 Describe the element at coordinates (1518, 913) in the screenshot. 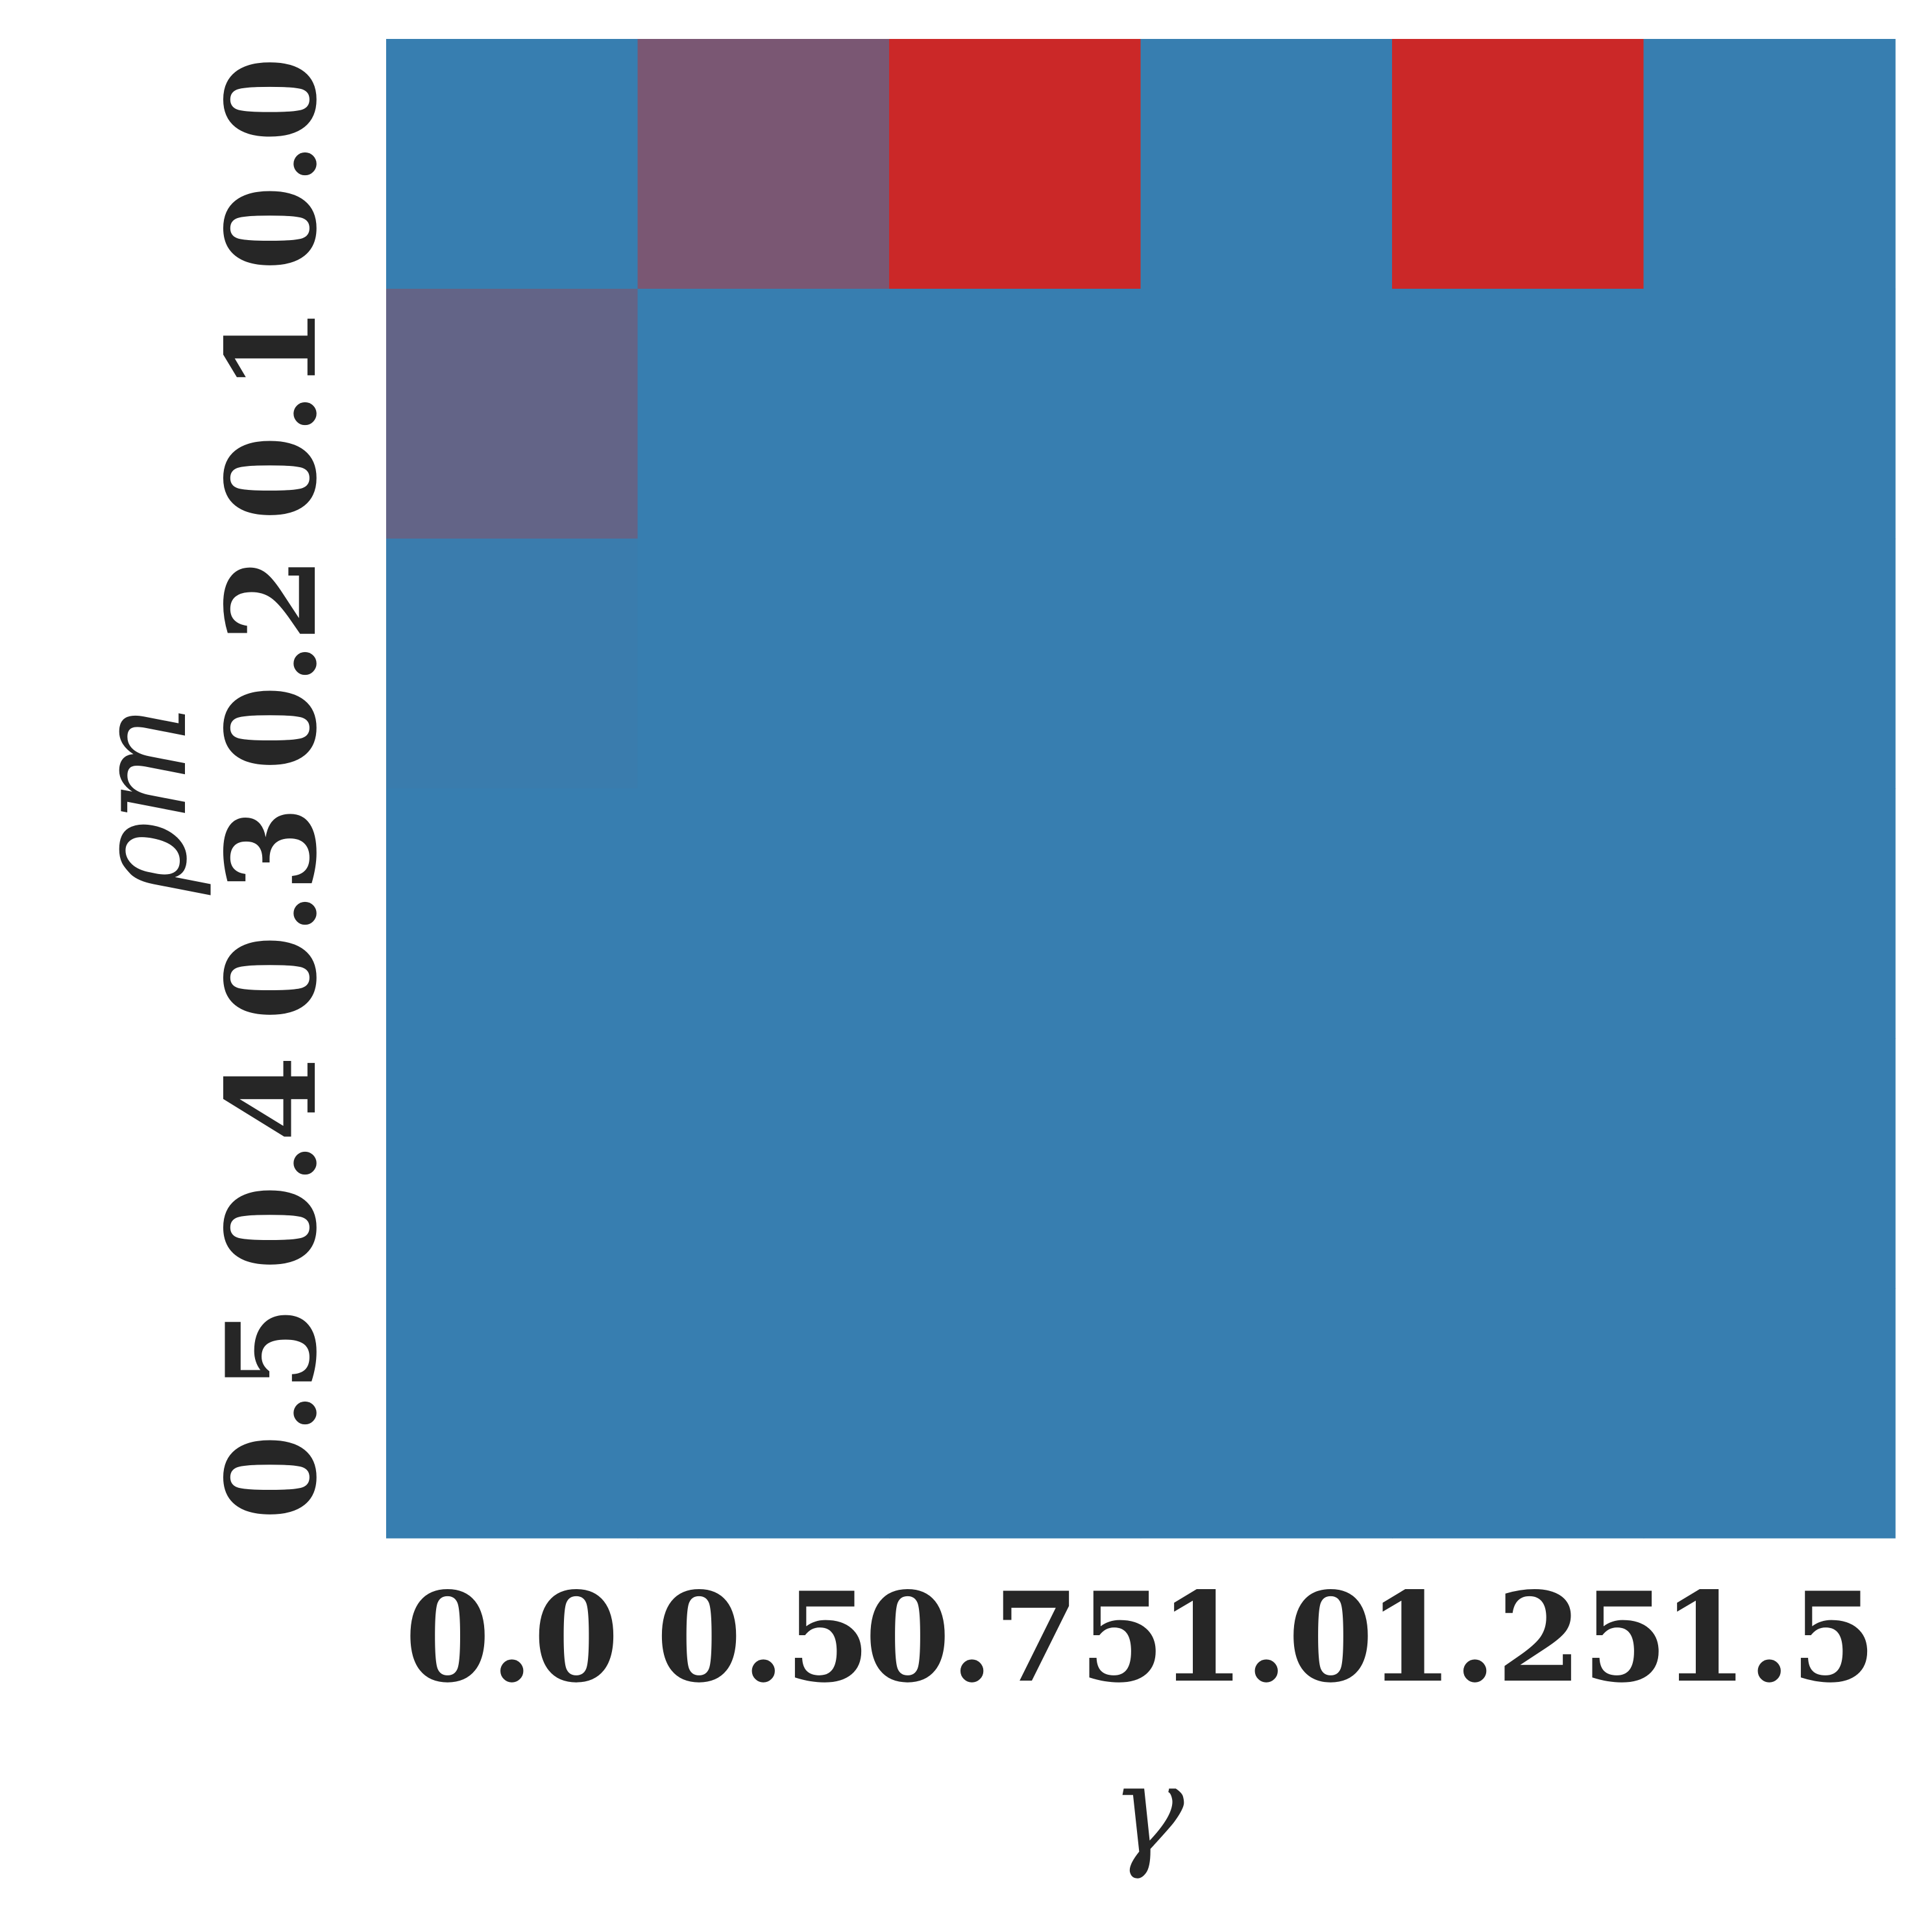

I see `heatmap-cell-r3-c4` at that location.